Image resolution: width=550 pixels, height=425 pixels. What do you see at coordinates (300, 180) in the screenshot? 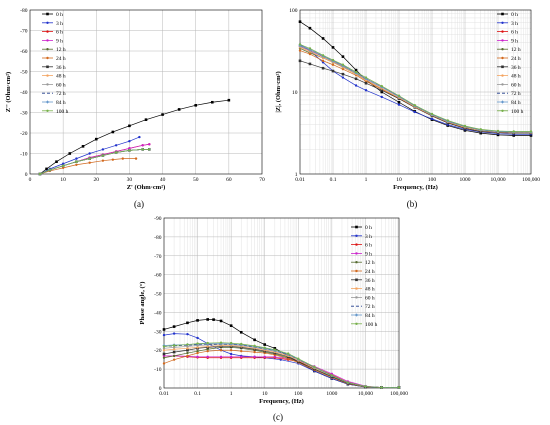
I see `x-tick-label: 0.01` at bounding box center [300, 180].